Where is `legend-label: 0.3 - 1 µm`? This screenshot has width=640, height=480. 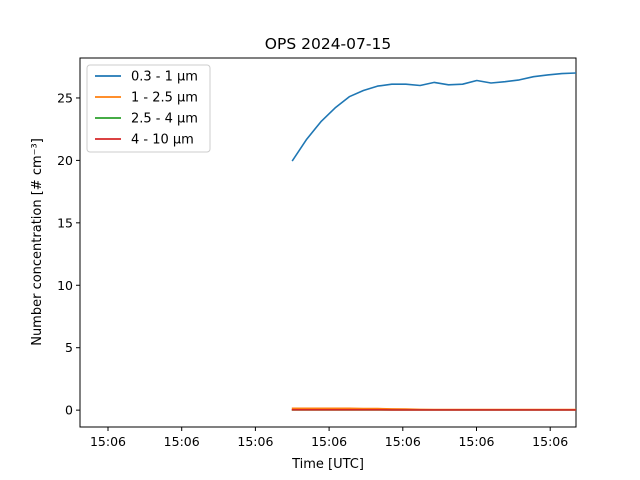 legend-label: 0.3 - 1 µm is located at coordinates (164, 77).